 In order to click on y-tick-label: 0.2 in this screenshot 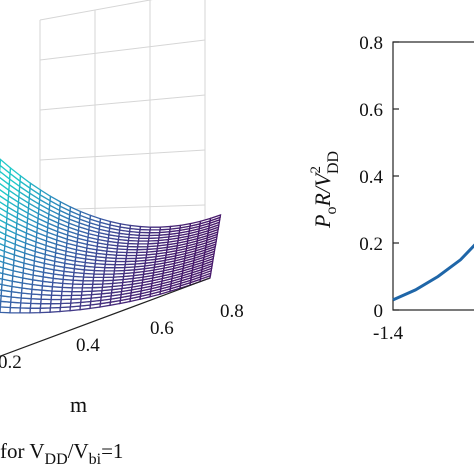, I will do `click(371, 244)`.